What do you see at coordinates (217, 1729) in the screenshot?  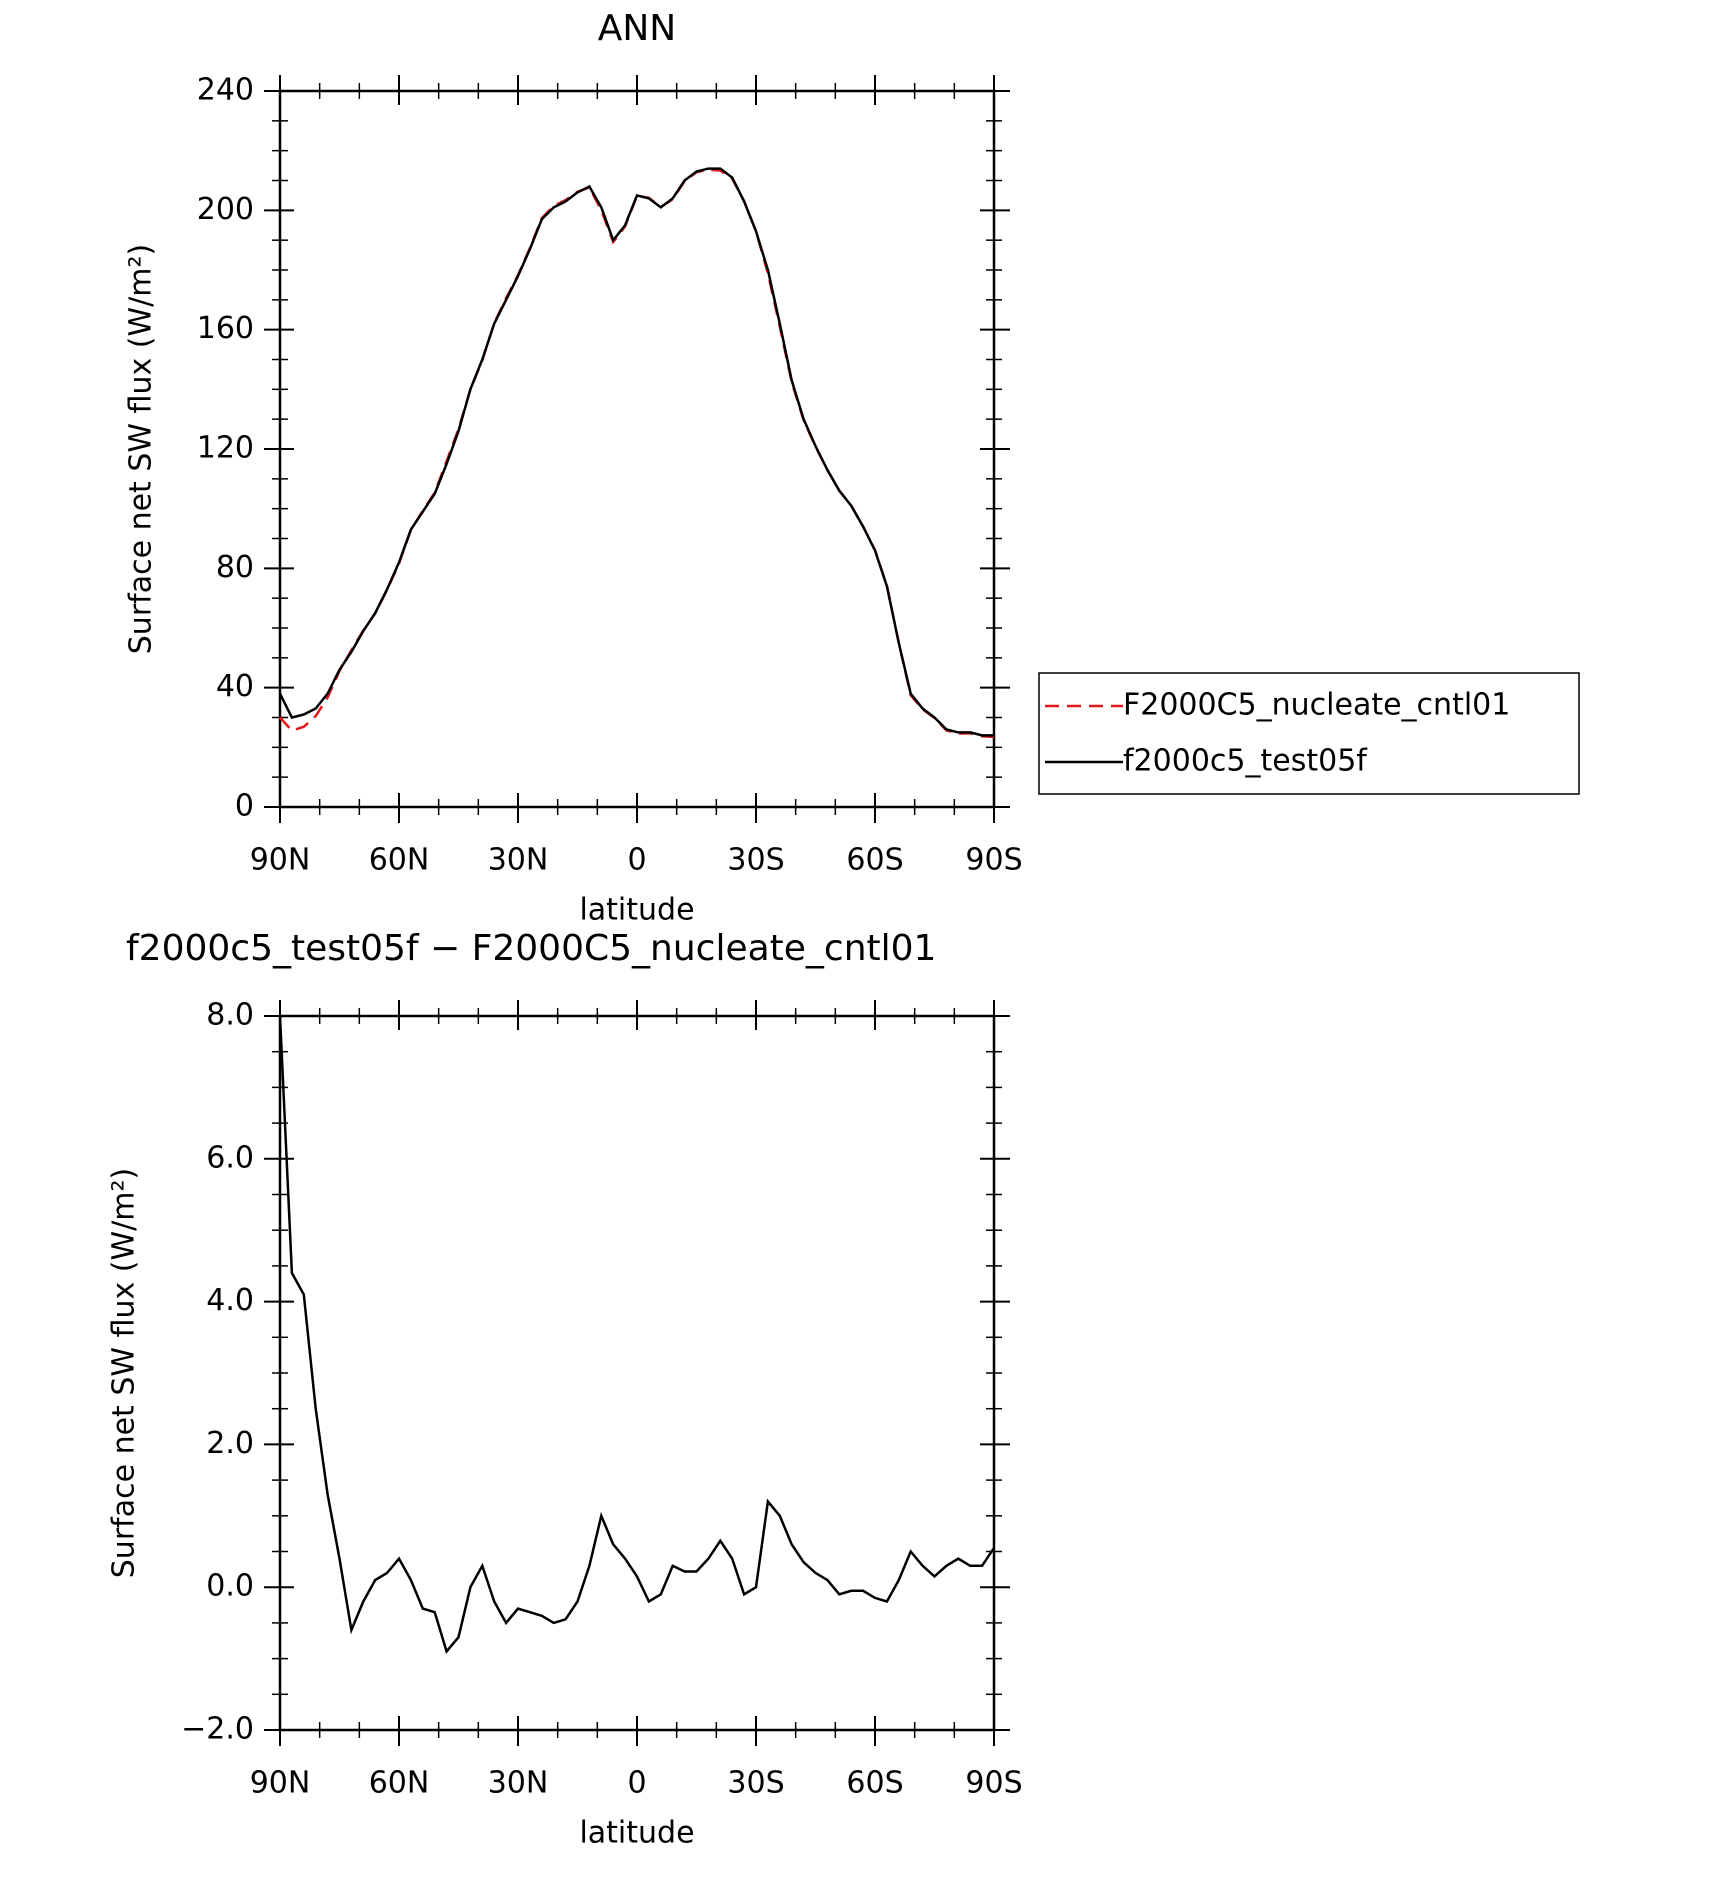 I see `y-tick-label: −2.0` at bounding box center [217, 1729].